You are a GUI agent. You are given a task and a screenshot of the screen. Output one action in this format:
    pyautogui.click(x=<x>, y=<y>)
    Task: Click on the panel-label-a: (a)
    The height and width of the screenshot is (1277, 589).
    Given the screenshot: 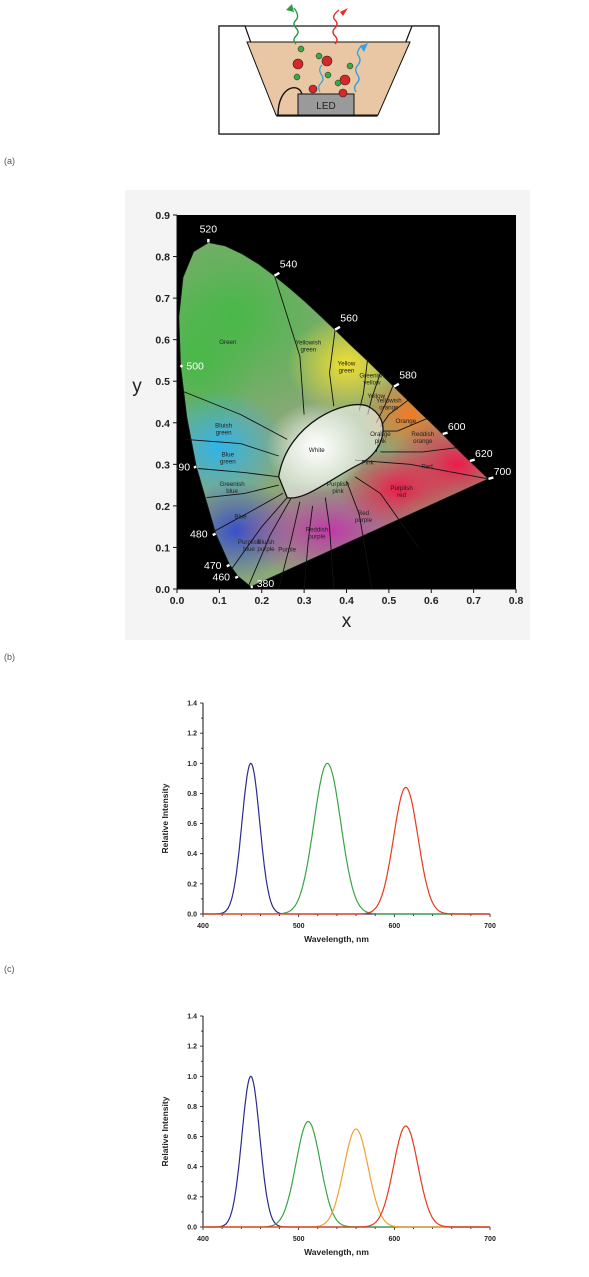 What is the action you would take?
    pyautogui.click(x=9, y=161)
    